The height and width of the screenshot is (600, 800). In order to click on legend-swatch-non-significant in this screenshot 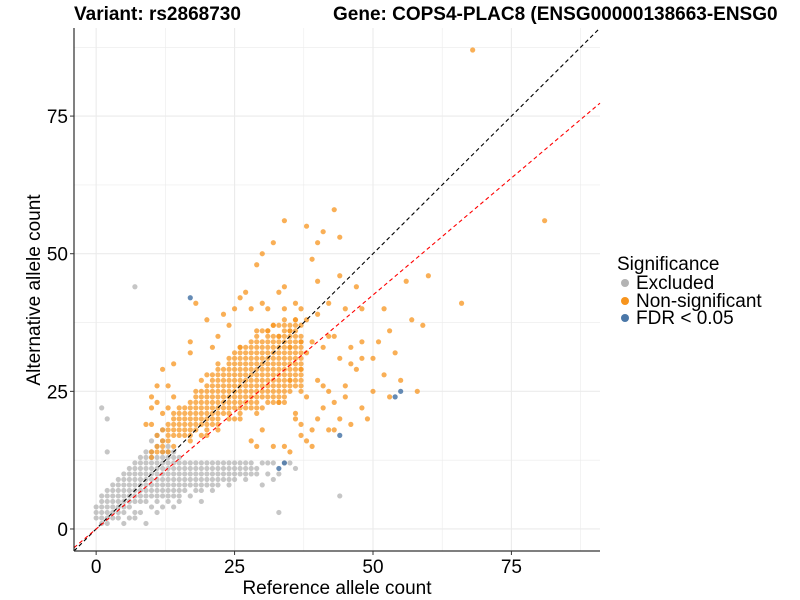, I will do `click(625, 301)`.